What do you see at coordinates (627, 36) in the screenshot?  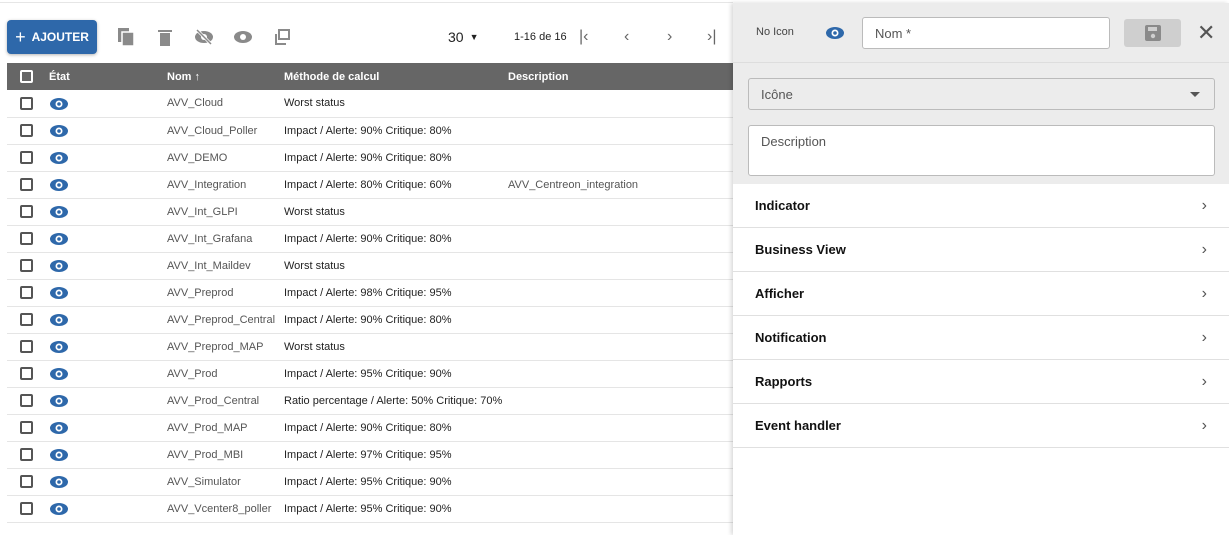 I see `prev-page-icon: ‹` at bounding box center [627, 36].